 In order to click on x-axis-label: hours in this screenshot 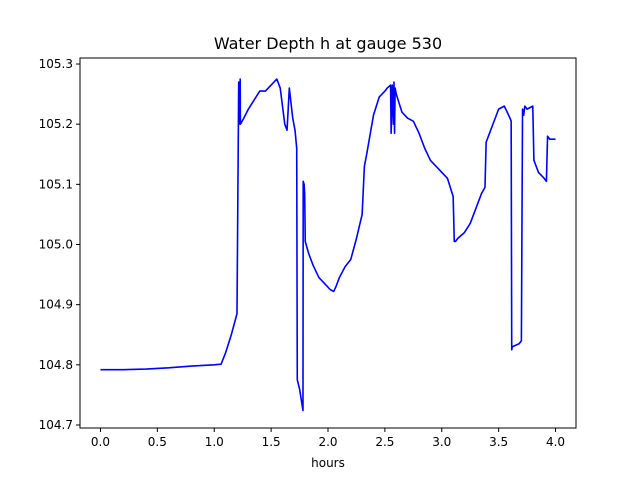, I will do `click(328, 463)`.